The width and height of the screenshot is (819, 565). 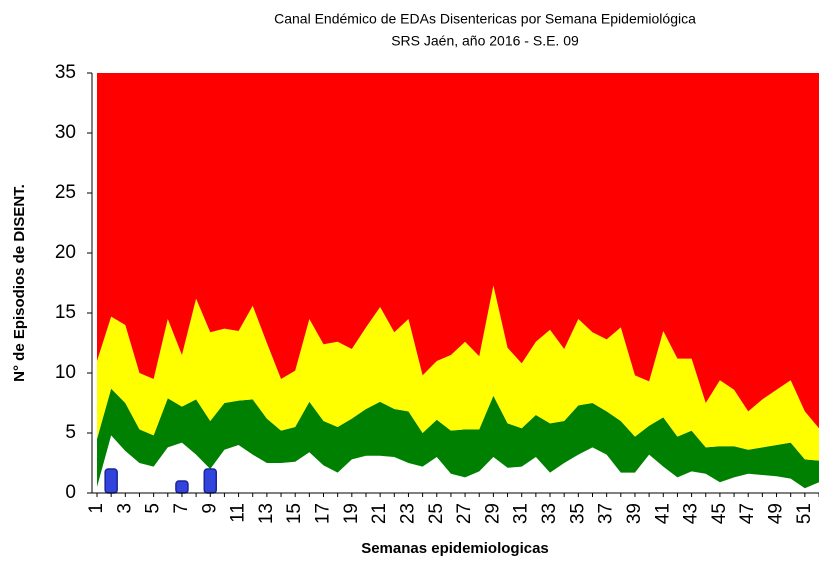 What do you see at coordinates (65, 132) in the screenshot?
I see `y-tick-label: 30` at bounding box center [65, 132].